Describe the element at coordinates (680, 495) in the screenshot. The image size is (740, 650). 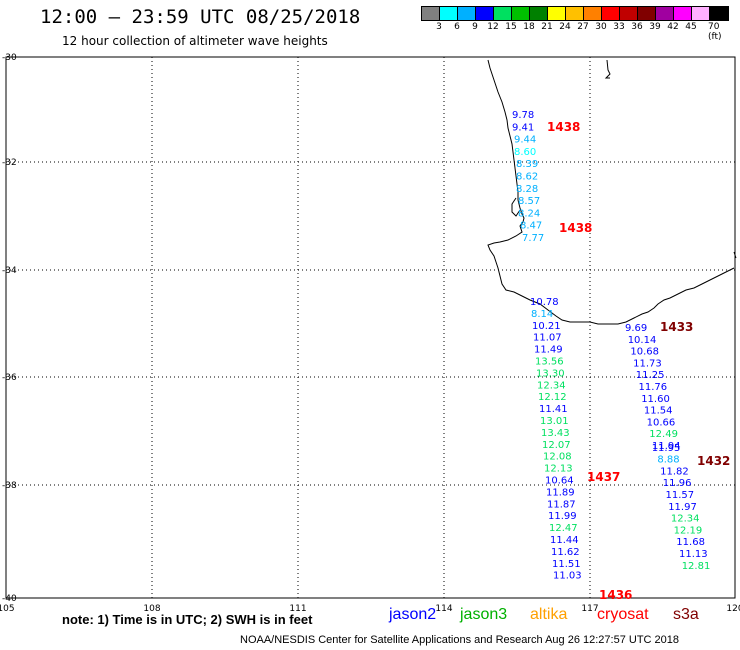
I see `wave-height-value: 11.57` at that location.